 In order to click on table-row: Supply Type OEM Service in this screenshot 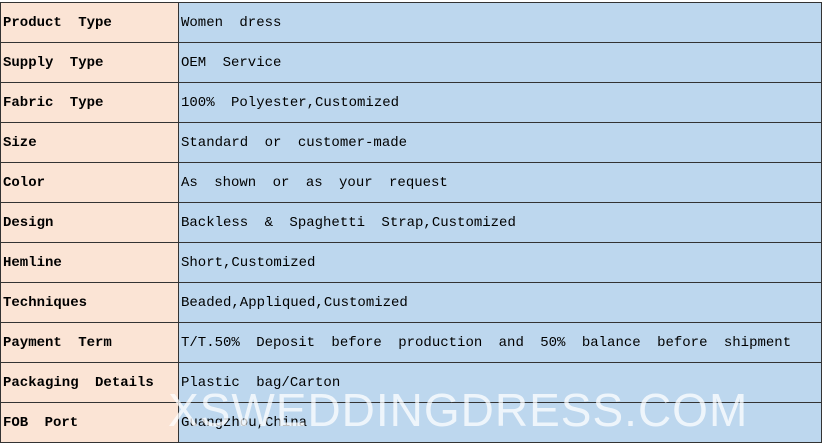, I will do `click(411, 62)`.